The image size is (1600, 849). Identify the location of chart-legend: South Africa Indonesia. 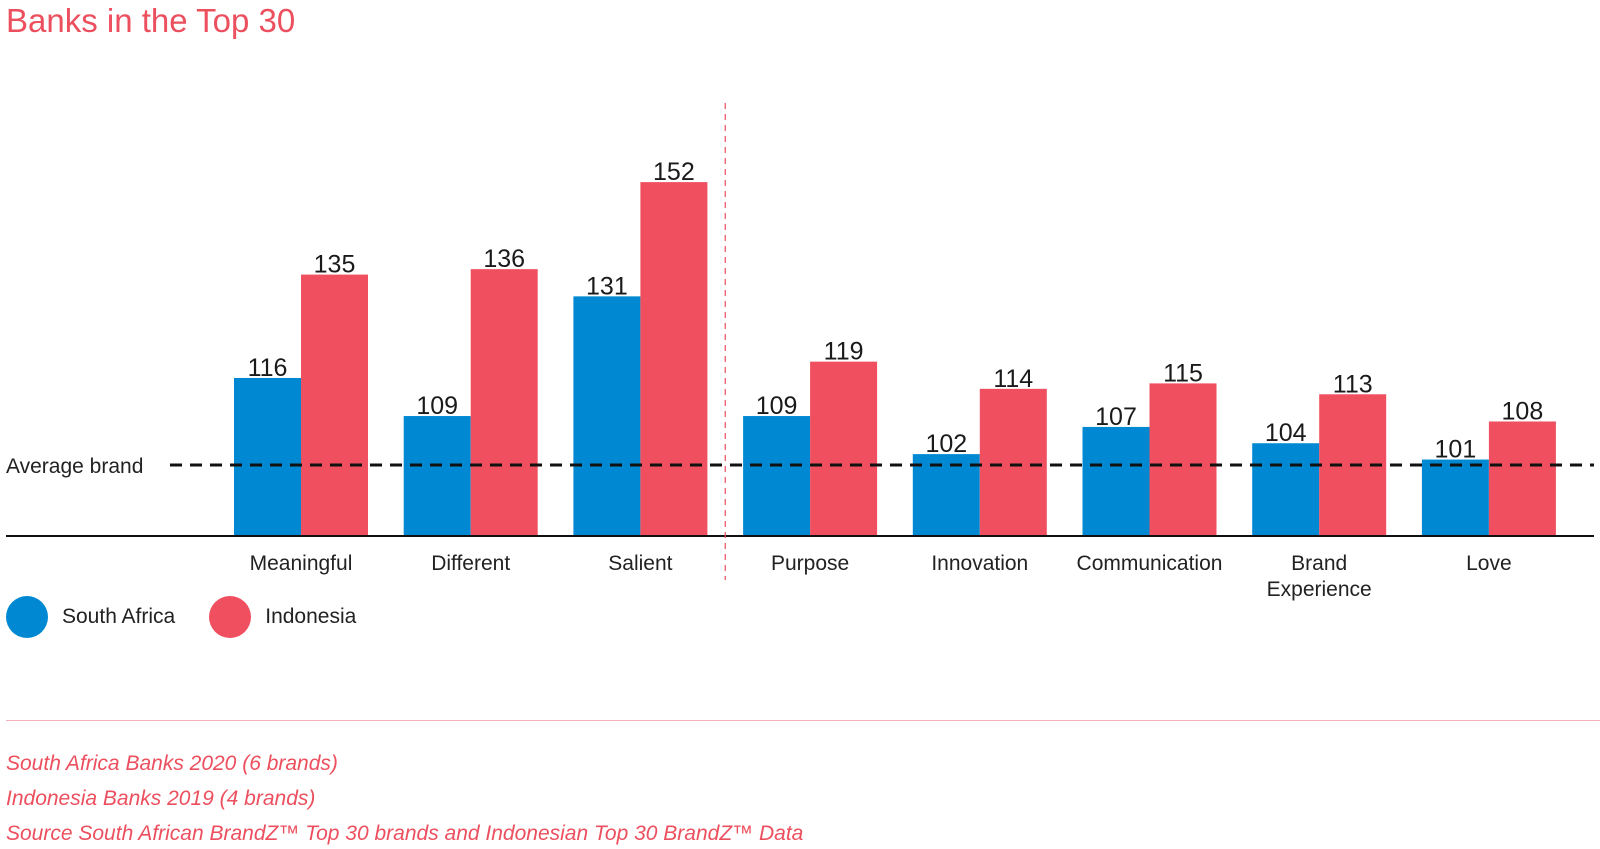
(198, 617).